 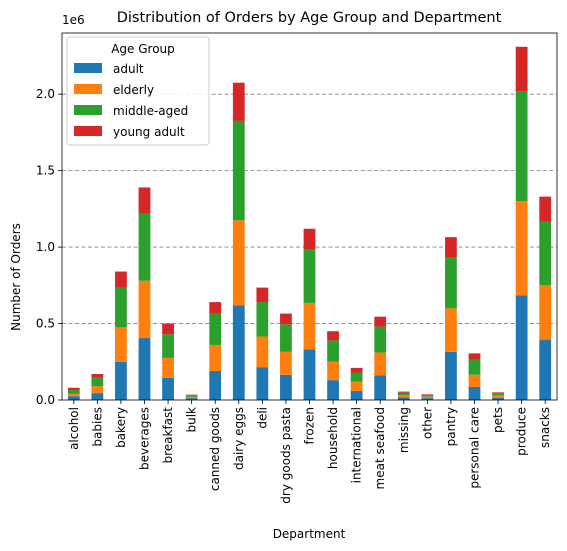 What do you see at coordinates (475, 448) in the screenshot?
I see `x-tick-label: personal care` at bounding box center [475, 448].